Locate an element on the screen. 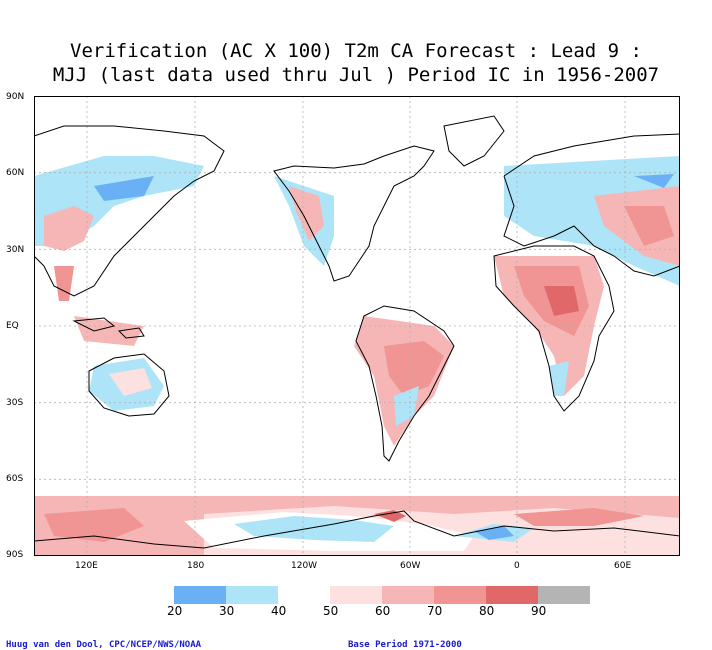  coast-australia is located at coordinates (129, 385).